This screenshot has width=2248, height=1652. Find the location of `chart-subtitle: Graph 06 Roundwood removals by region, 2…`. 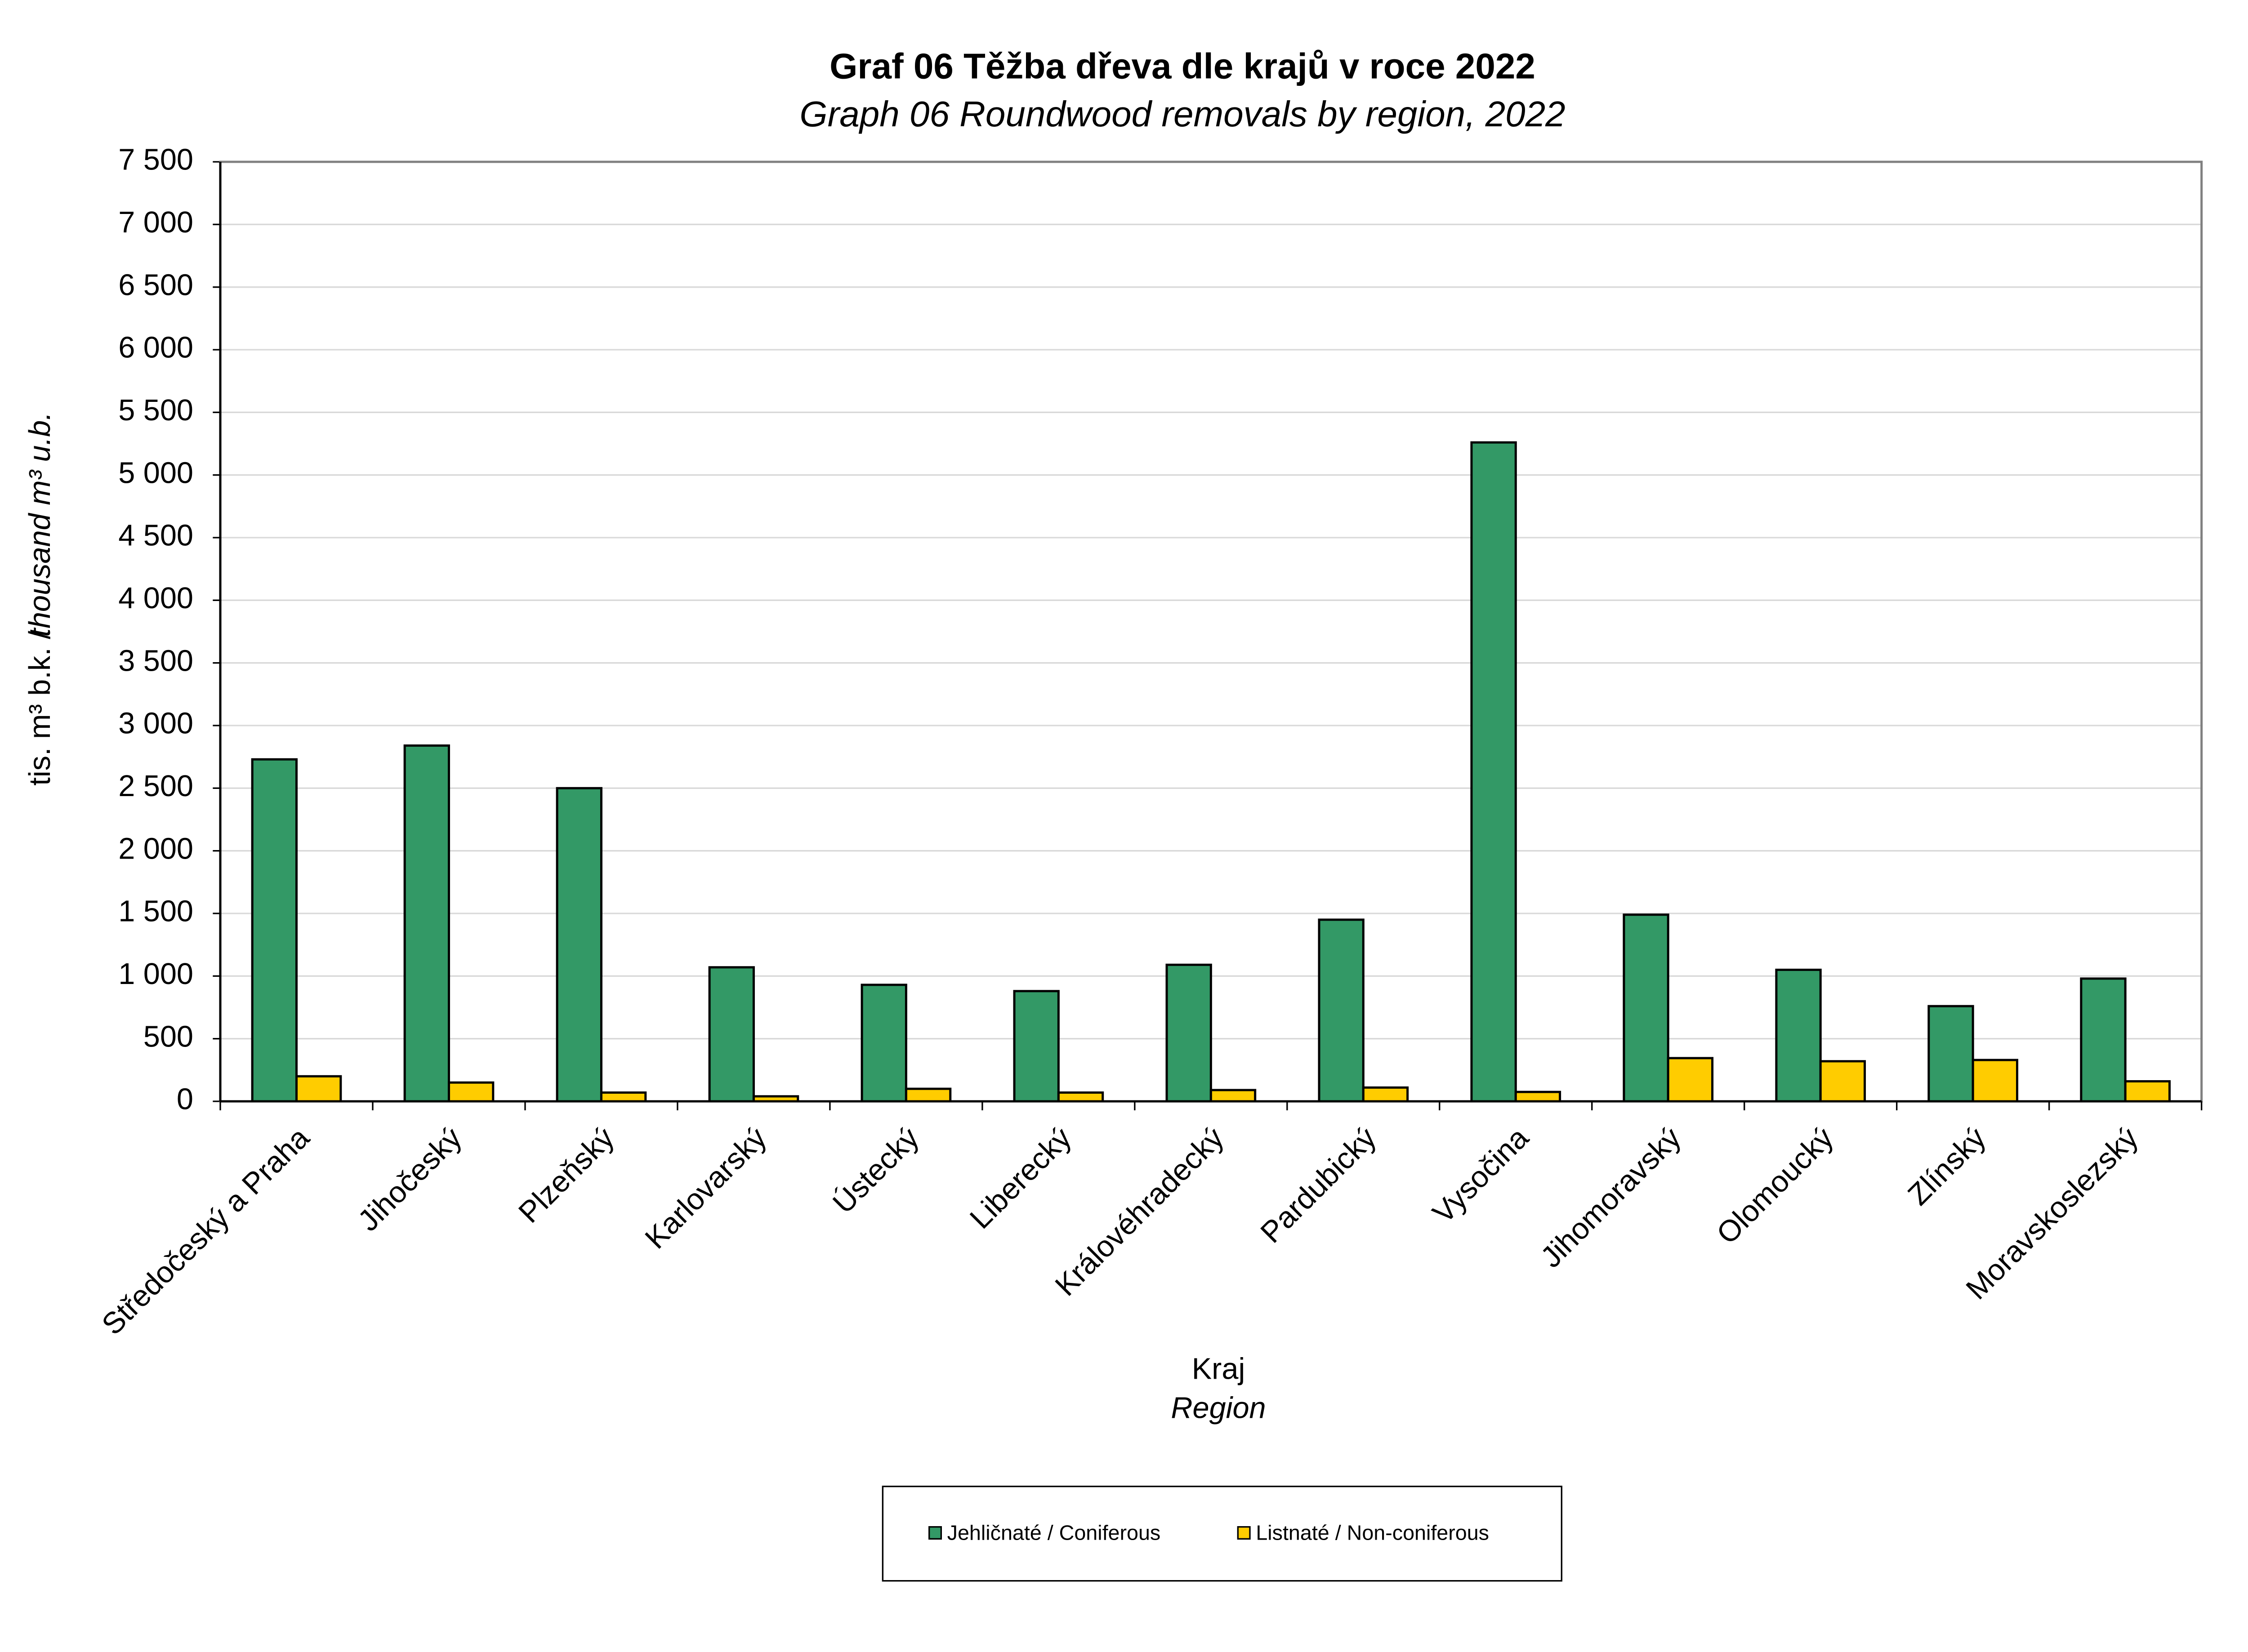

chart-subtitle: Graph 06 Roundwood removals by region, 2… is located at coordinates (1182, 114).